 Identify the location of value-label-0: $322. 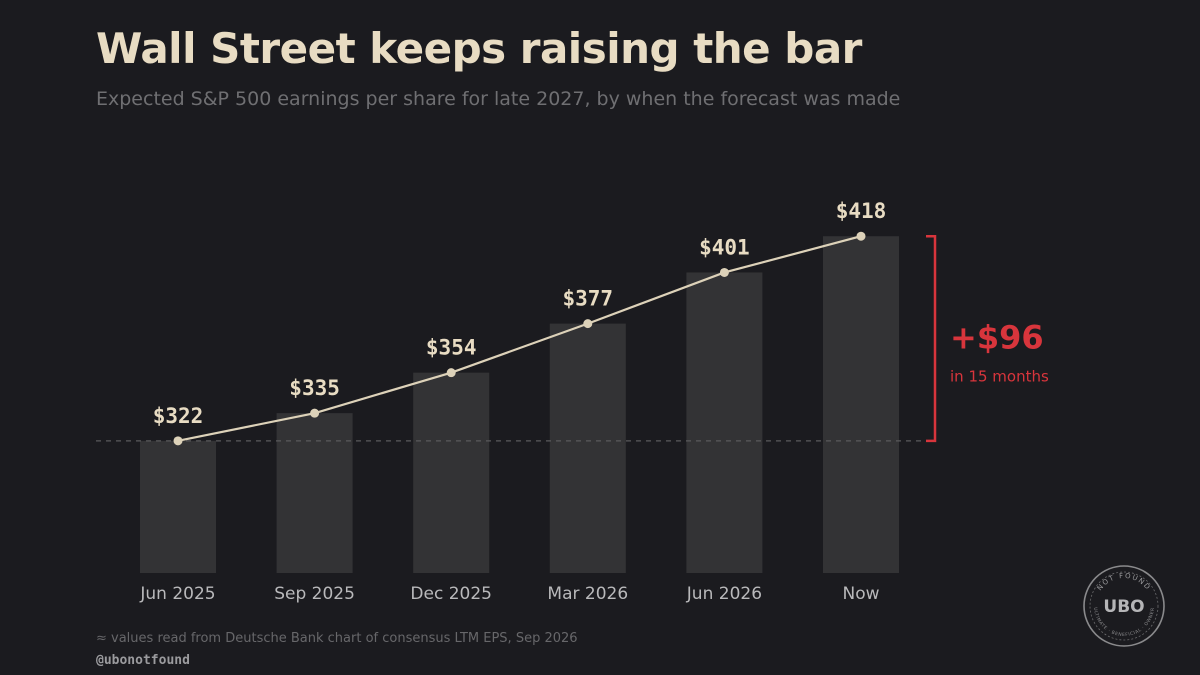
(178, 416).